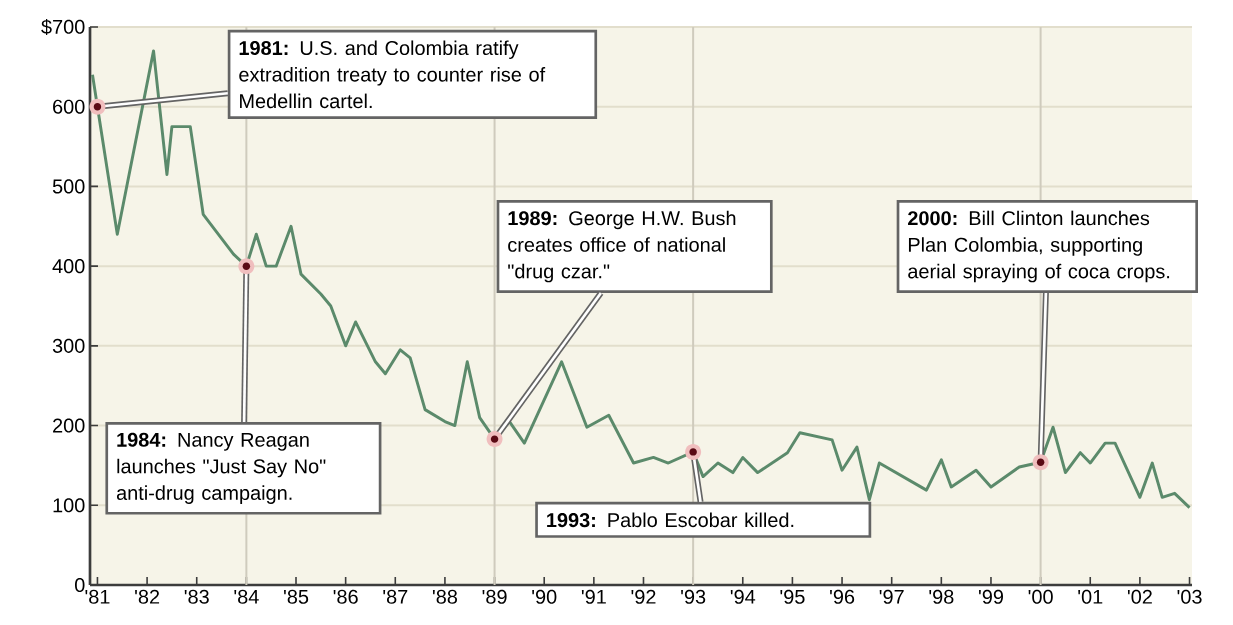 This screenshot has width=1233, height=625. I want to click on y-tick-label: 300, so click(68, 345).